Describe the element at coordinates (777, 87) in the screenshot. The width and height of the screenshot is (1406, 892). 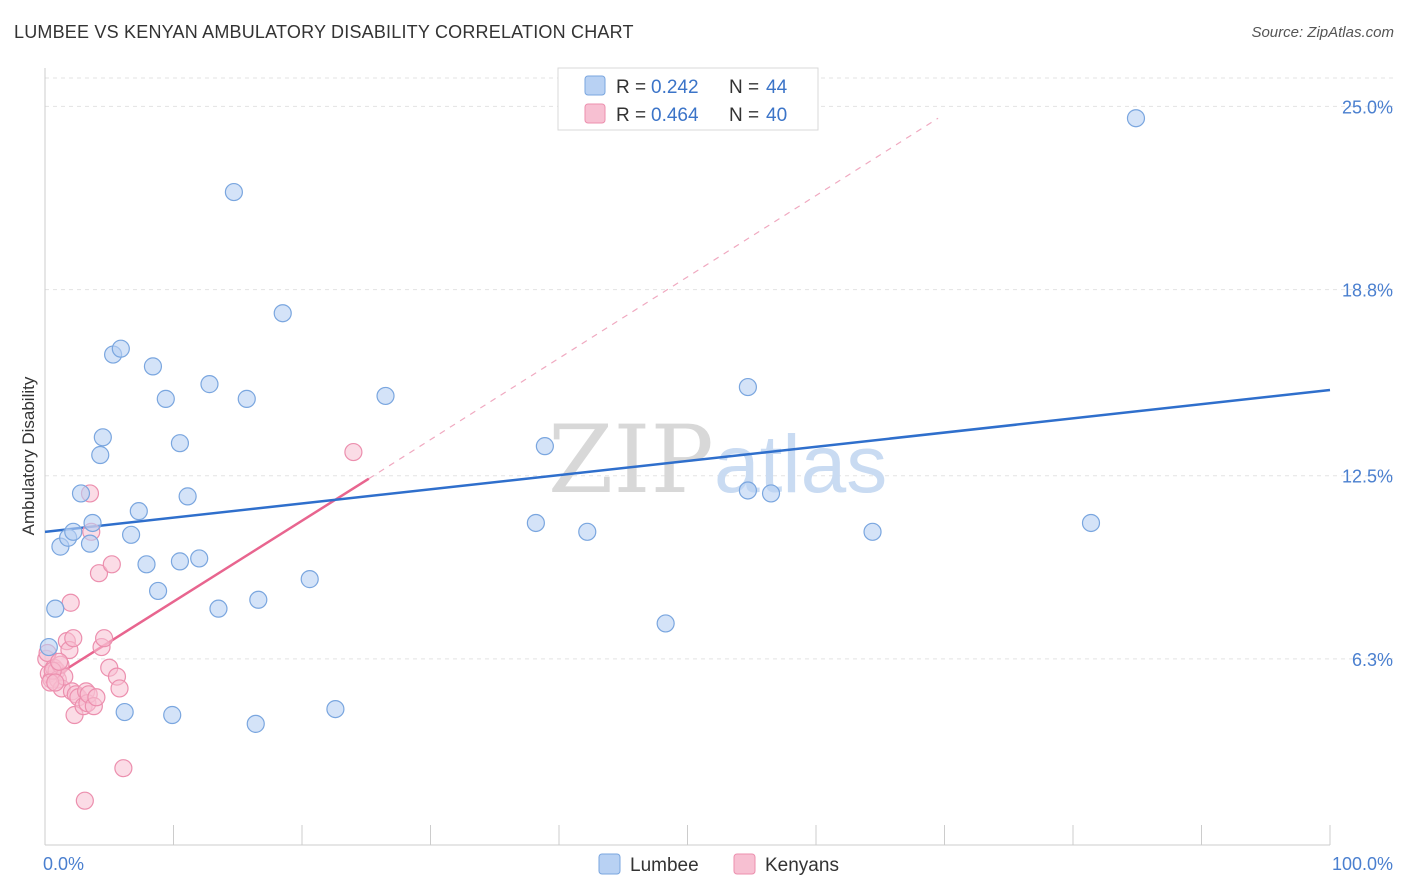
I see `lumbee-n-value: 44` at that location.